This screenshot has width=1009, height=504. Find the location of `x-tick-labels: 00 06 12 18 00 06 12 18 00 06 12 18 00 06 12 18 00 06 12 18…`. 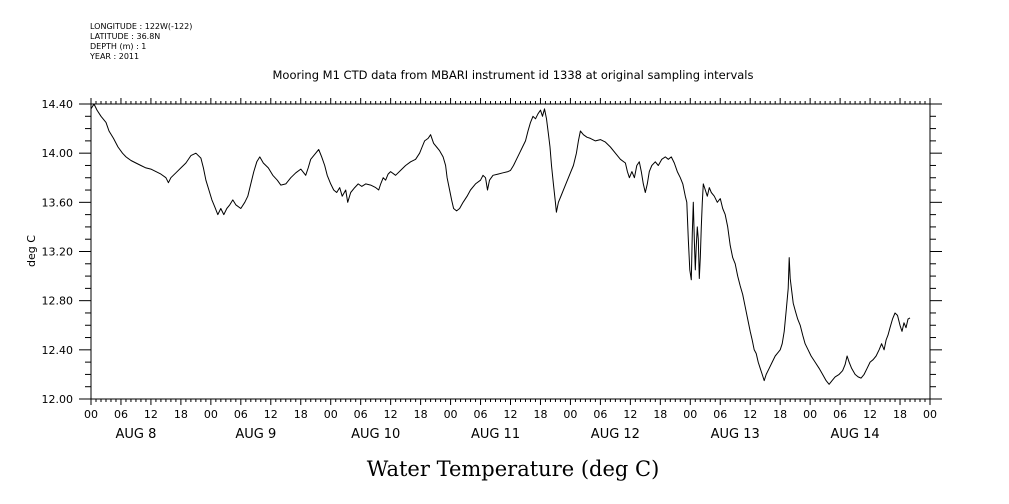

x-tick-labels: 00 06 12 18 00 06 12 18 00 06 12 18 00 06 12 18 00 06 12 18… is located at coordinates (510, 414).